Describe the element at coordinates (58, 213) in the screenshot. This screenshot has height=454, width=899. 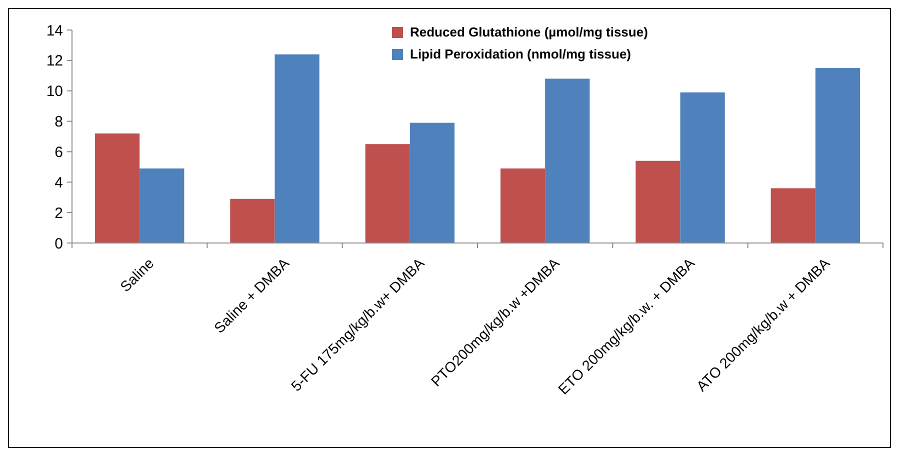
I see `y-tick-label: 2` at that location.